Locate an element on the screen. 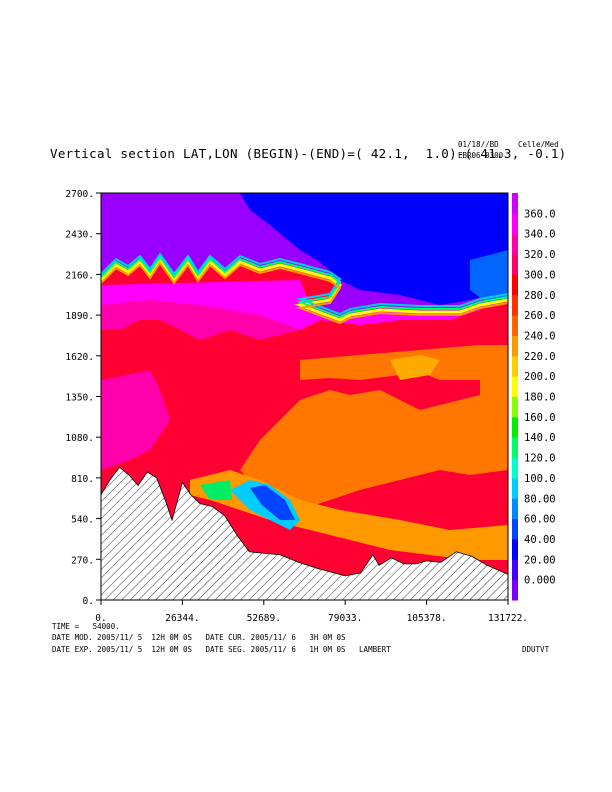 The height and width of the screenshot is (792, 612). colorbar-label: 360.0 is located at coordinates (540, 214).